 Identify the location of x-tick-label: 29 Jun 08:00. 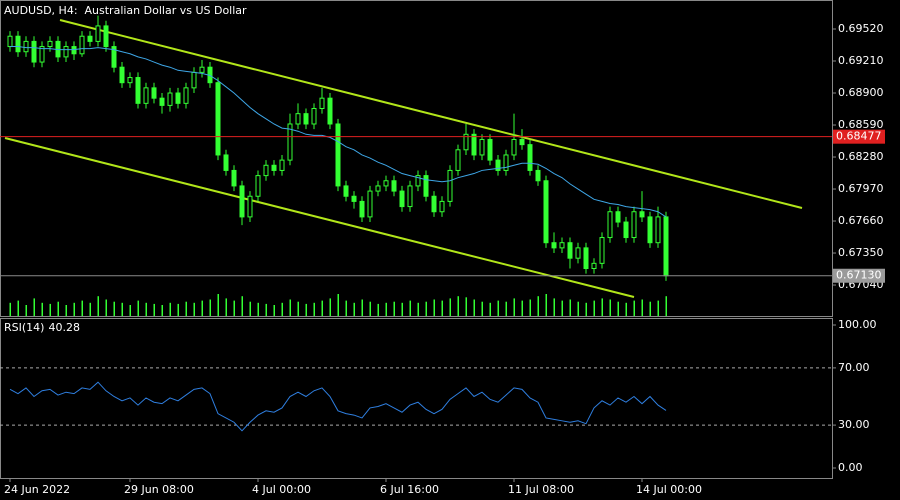
(159, 489).